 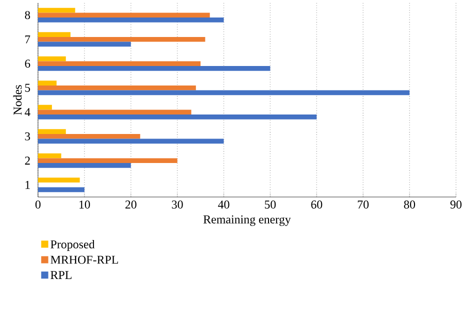 I want to click on legend-label: Proposed, so click(x=72, y=245).